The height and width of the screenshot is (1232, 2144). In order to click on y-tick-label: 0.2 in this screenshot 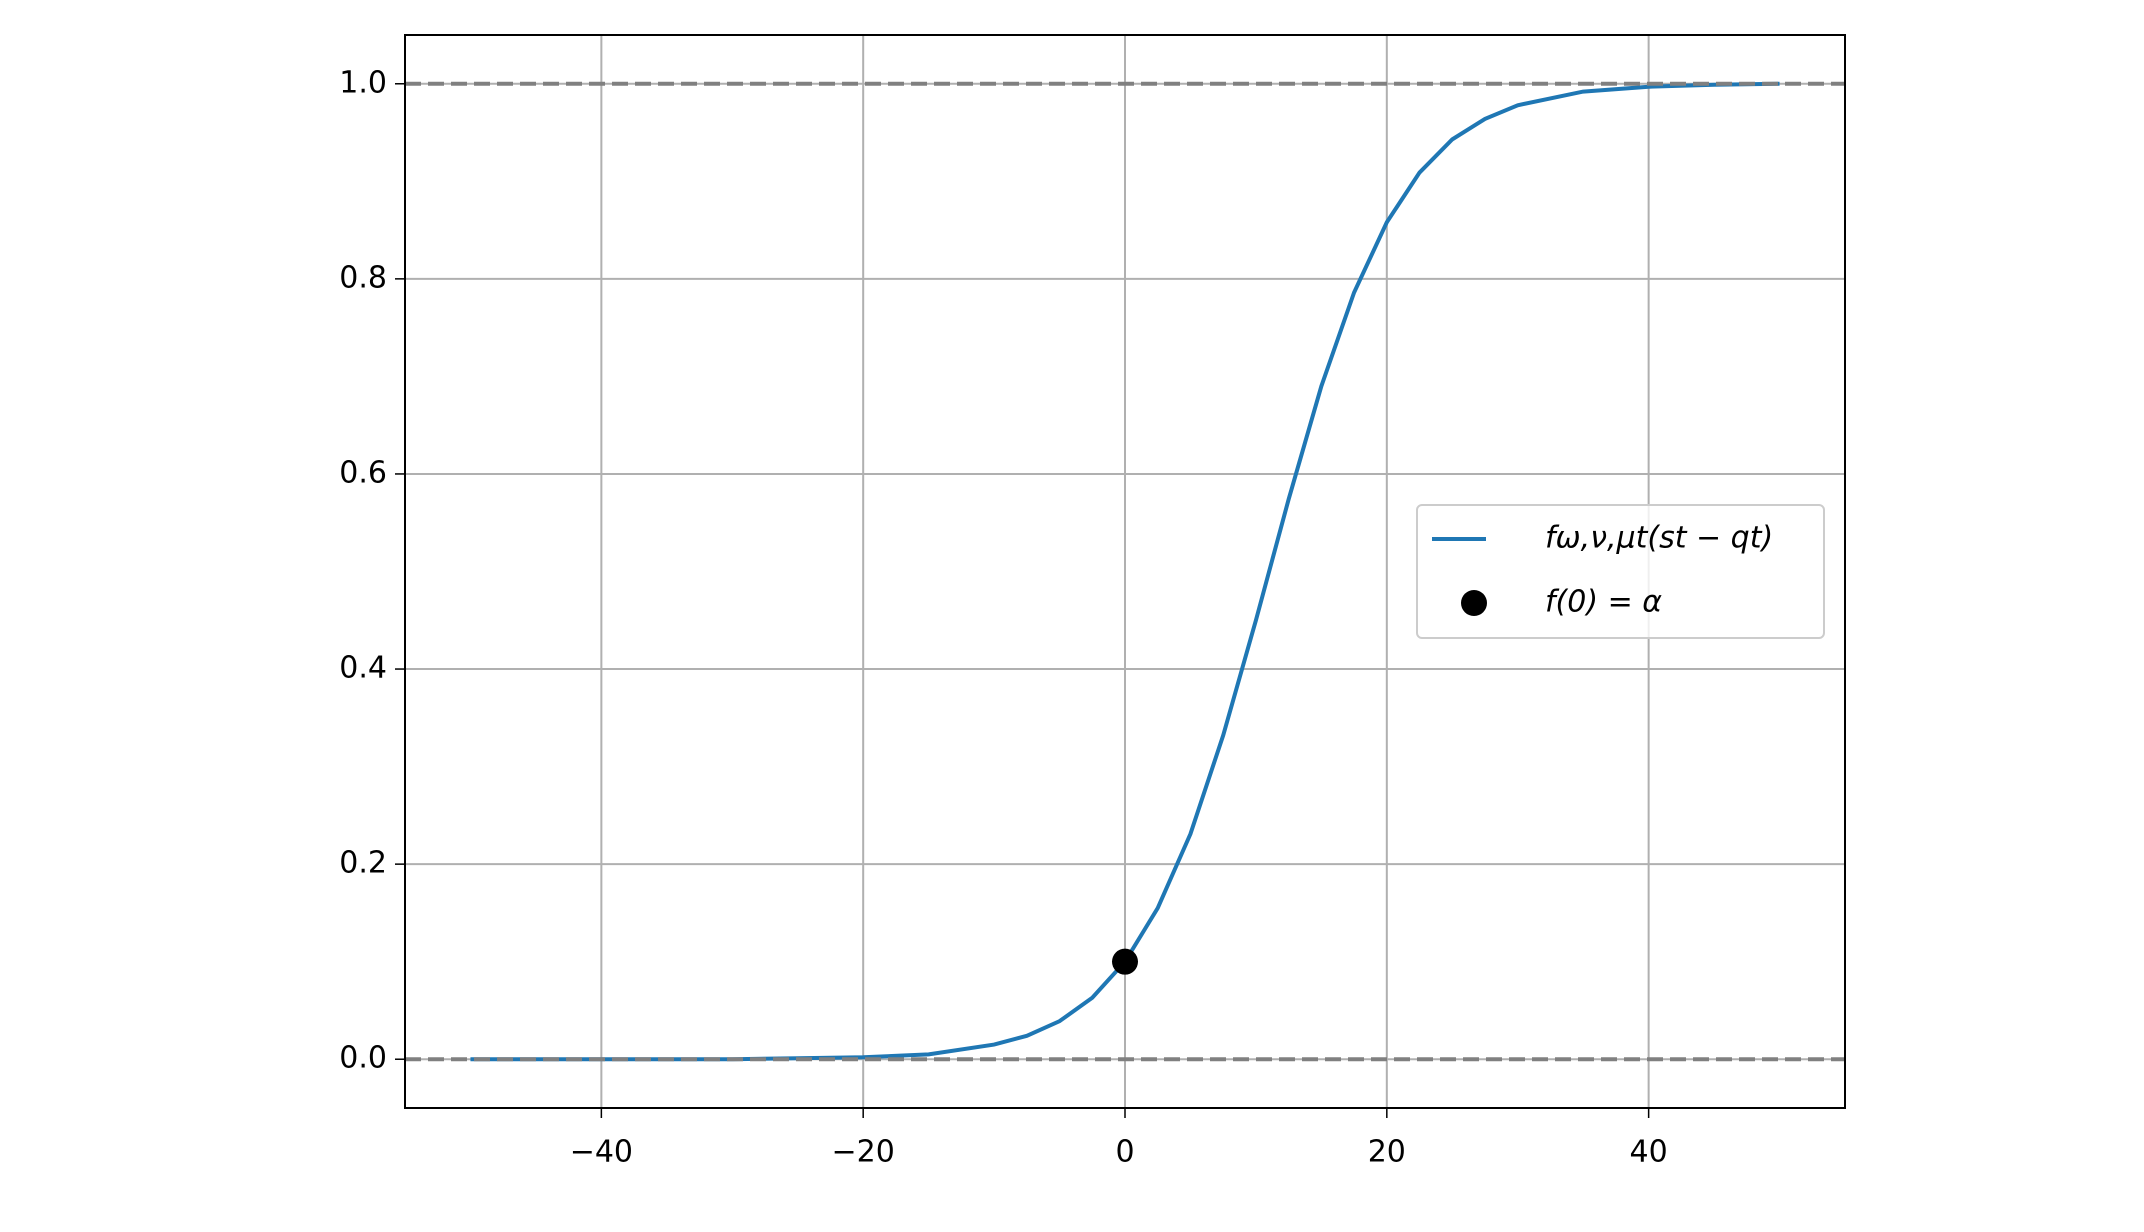, I will do `click(363, 863)`.